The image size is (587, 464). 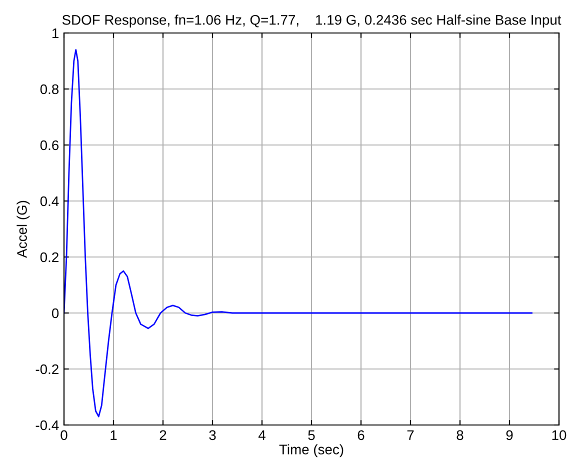 I want to click on y-axis-title: Accel (G), so click(x=23, y=229).